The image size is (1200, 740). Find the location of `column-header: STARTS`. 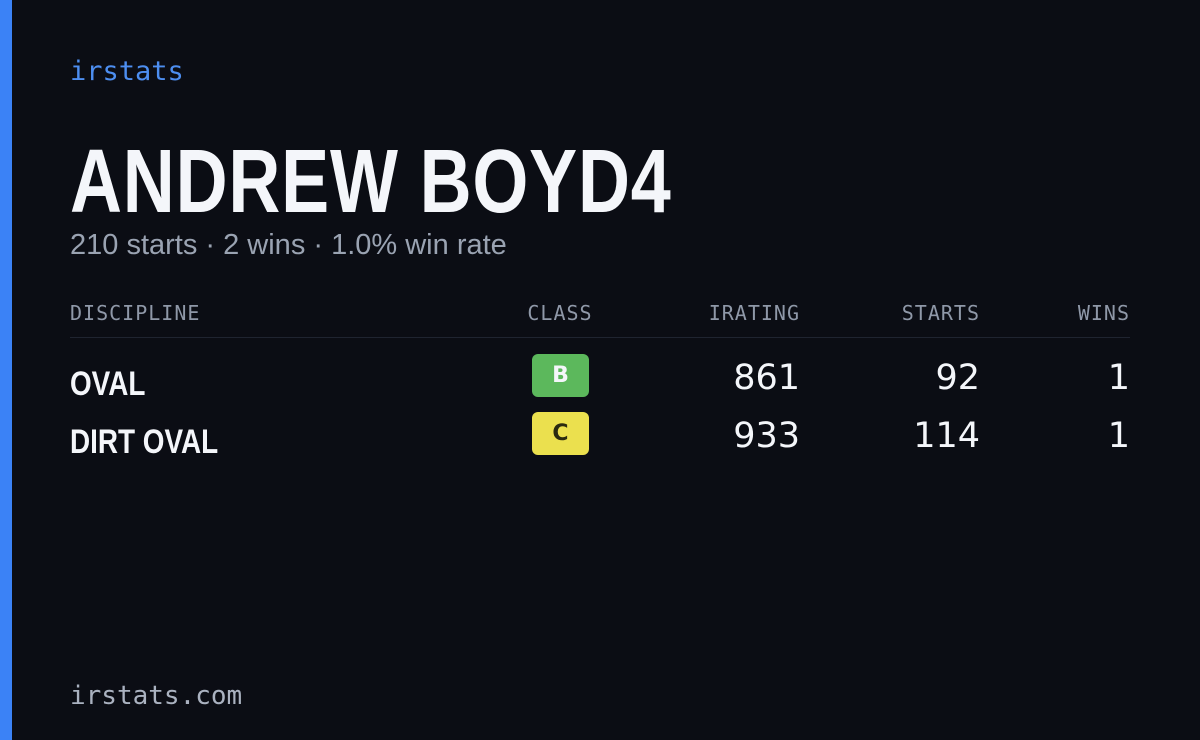

column-header: STARTS is located at coordinates (940, 313).